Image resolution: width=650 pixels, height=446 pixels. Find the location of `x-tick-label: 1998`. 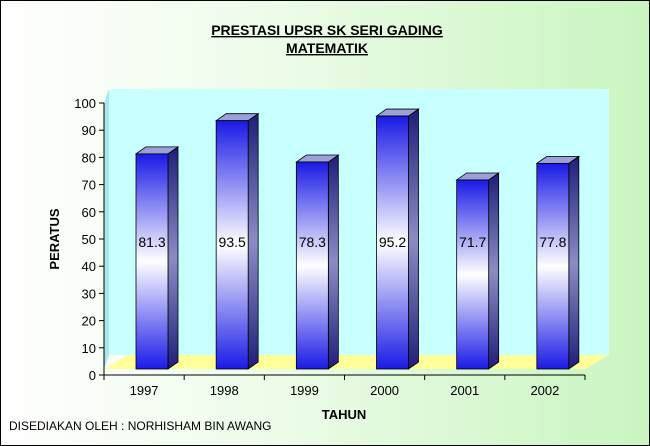

x-tick-label: 1998 is located at coordinates (224, 390).